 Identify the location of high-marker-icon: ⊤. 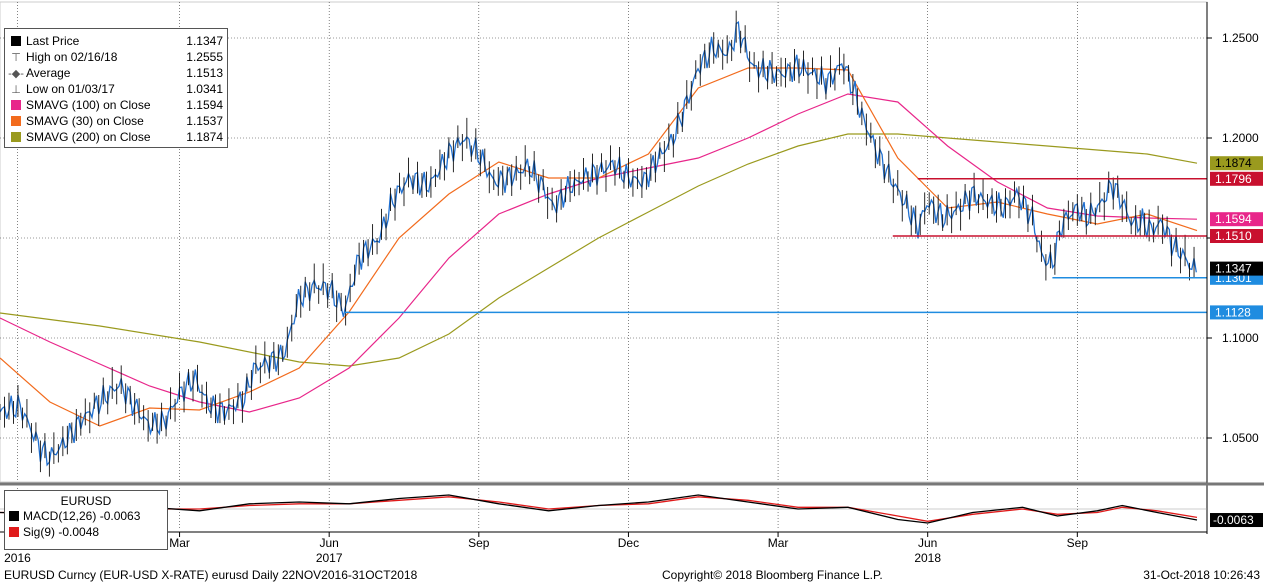
(16, 57).